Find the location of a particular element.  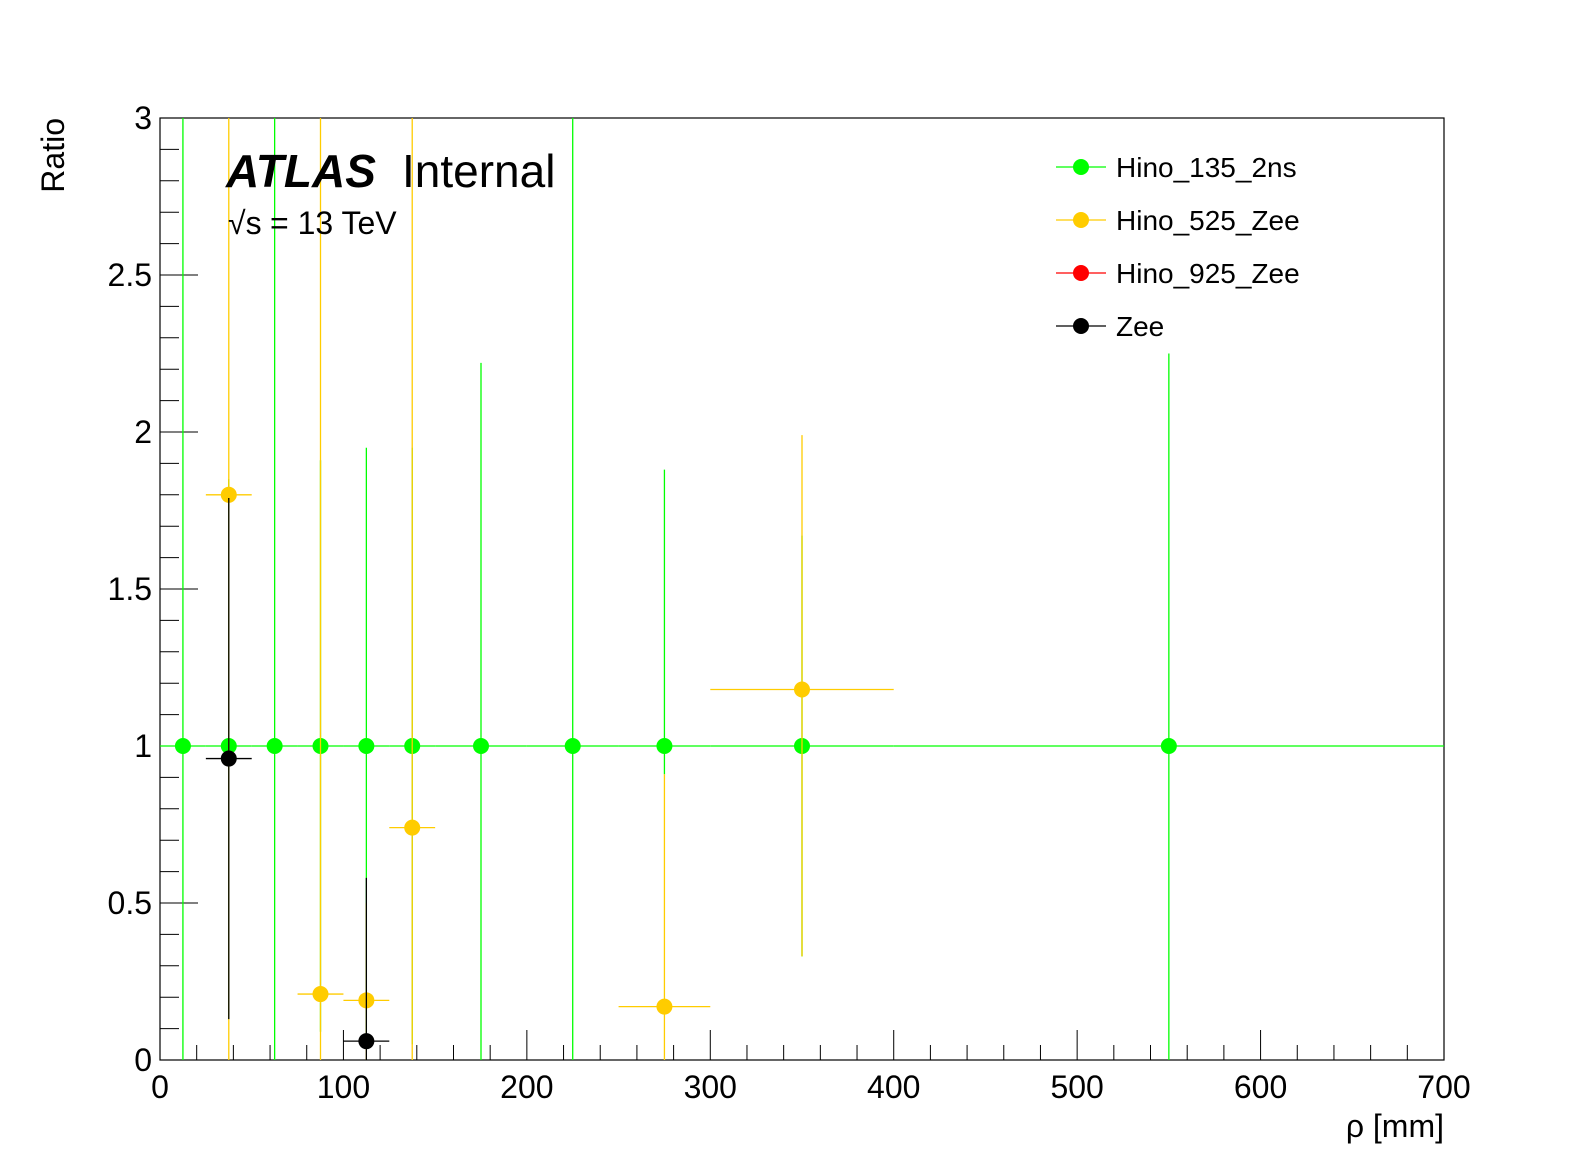

legend-item: Hino_135_2ns is located at coordinates (1176, 167).